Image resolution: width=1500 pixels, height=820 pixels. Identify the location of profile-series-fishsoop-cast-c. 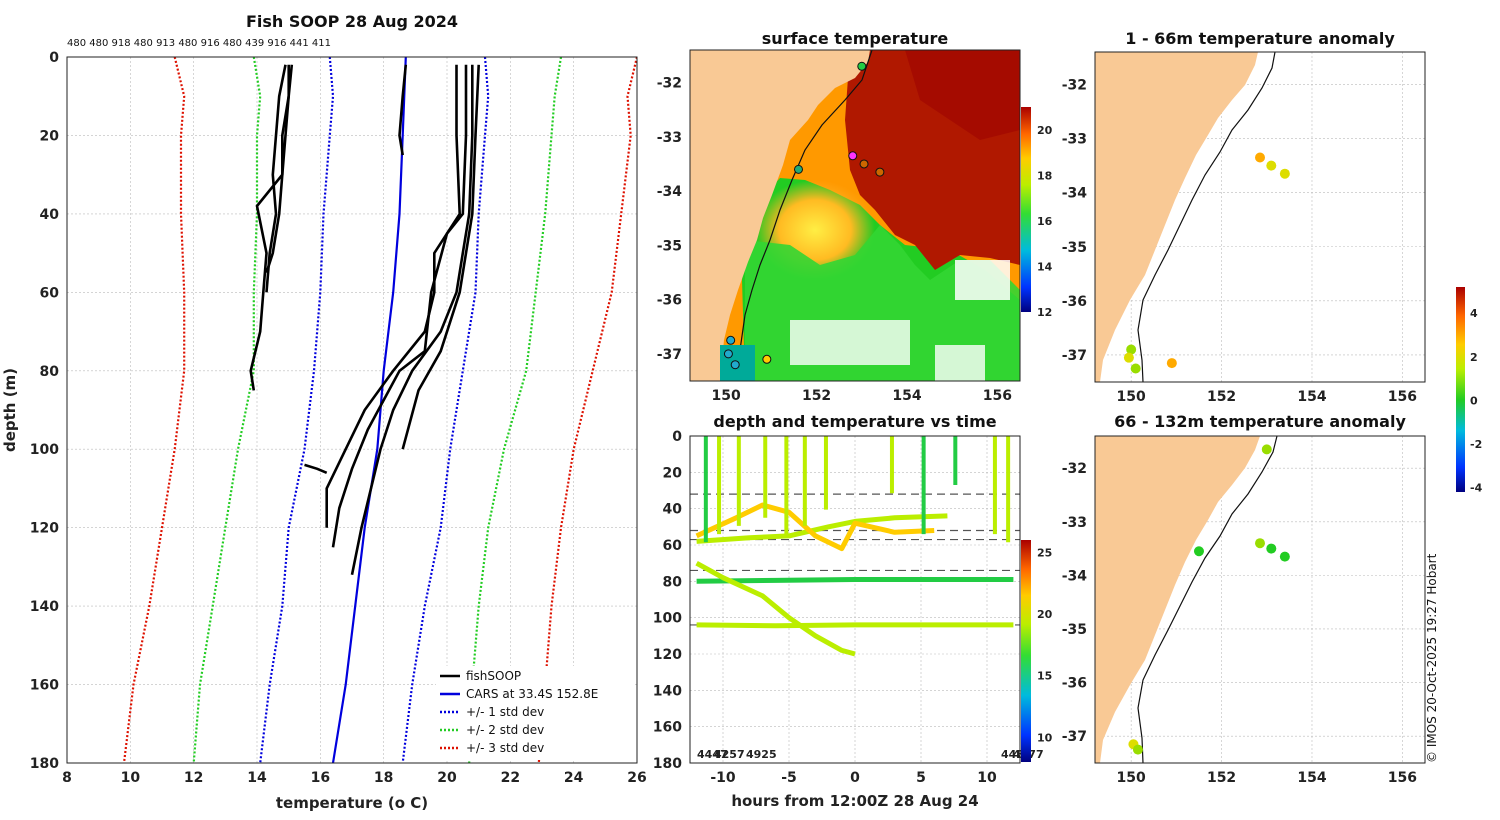
(279, 169).